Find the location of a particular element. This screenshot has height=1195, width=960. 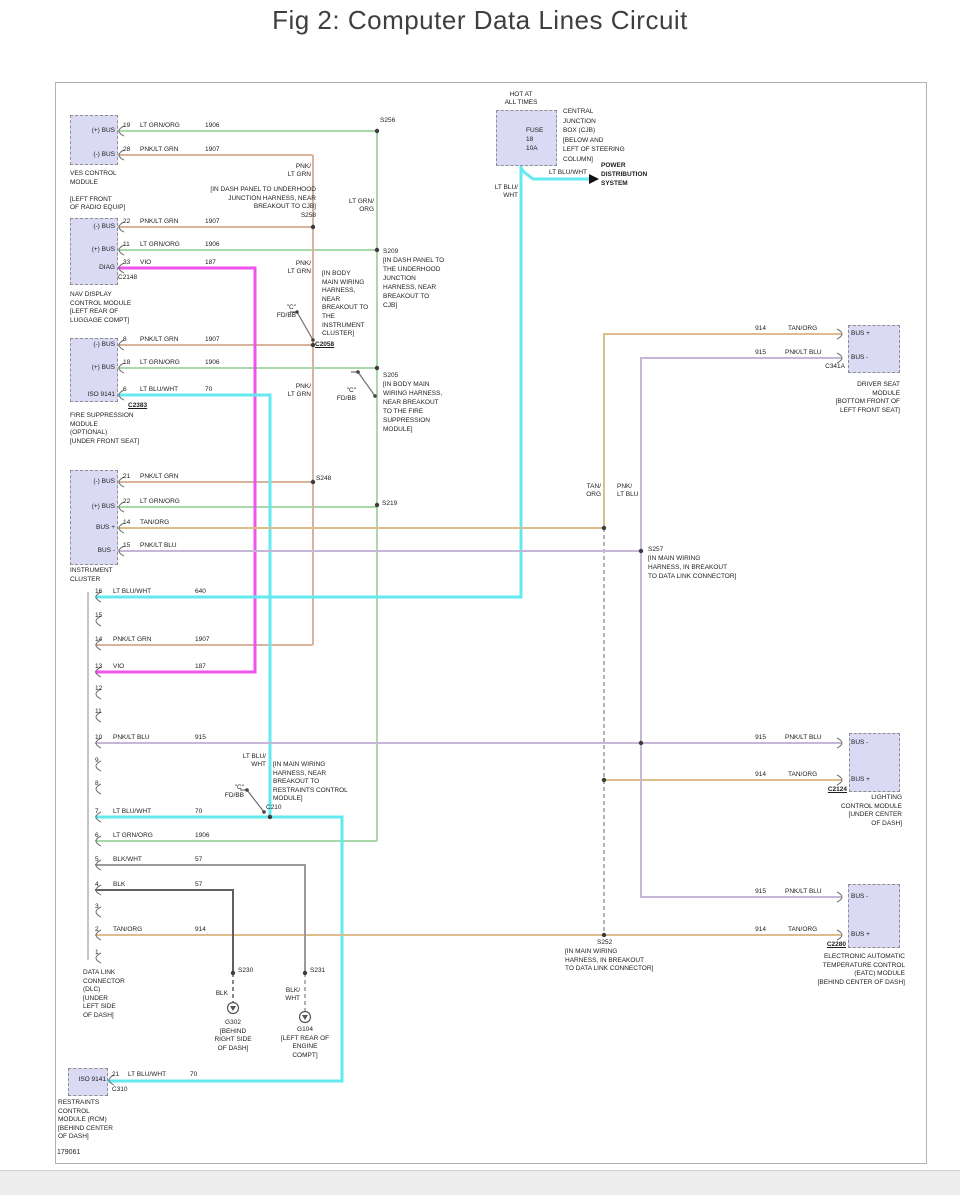

iso-dlc-rcm-wire is located at coordinates (219, 949).